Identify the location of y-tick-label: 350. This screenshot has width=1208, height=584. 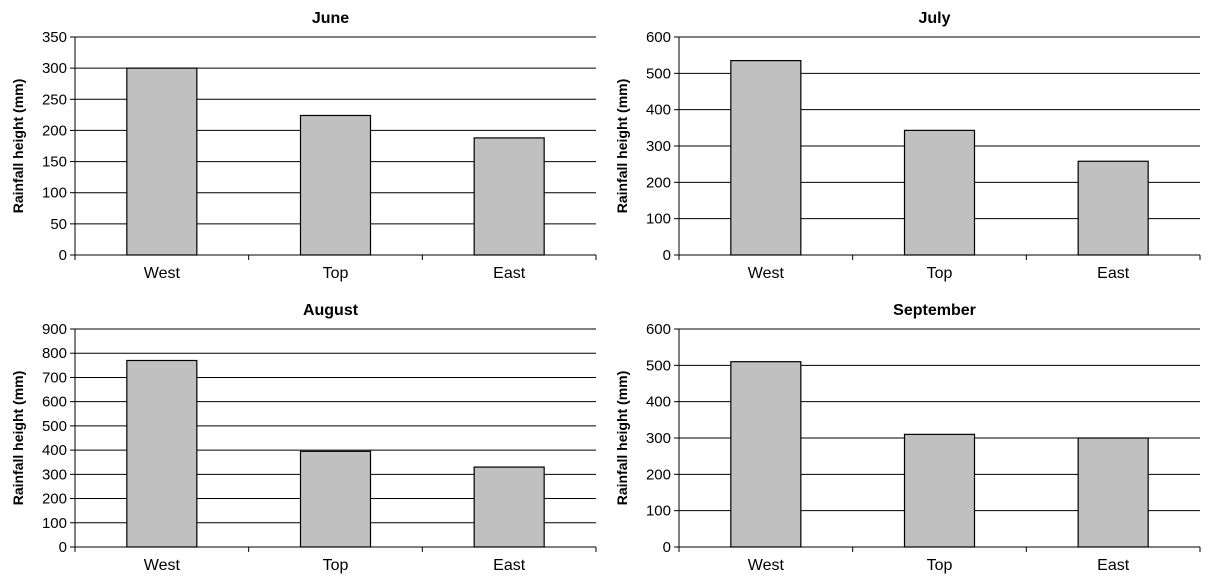
(54, 37).